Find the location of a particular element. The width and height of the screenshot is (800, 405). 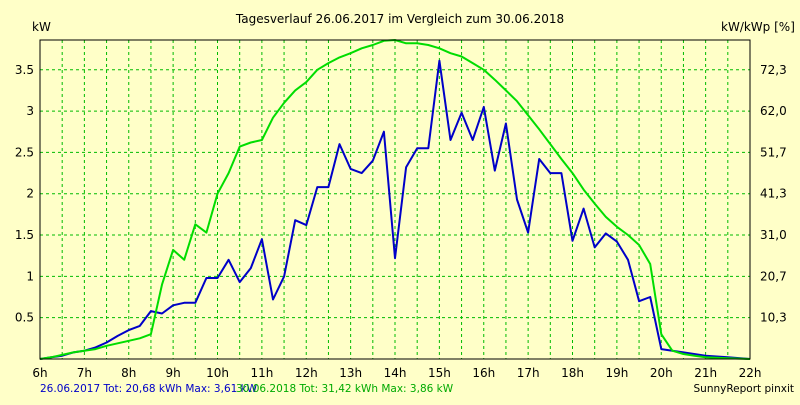

y-tick-label: 1 is located at coordinates (30, 276).